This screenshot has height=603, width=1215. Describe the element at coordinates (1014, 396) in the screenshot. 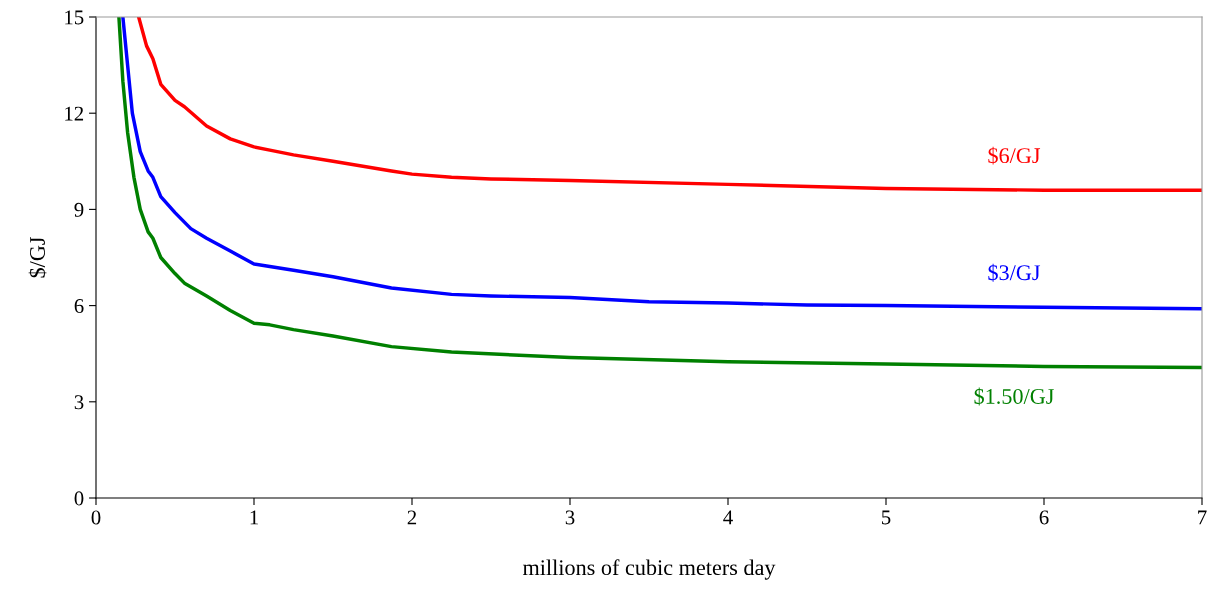

I see `series-label: $1.50/GJ` at that location.